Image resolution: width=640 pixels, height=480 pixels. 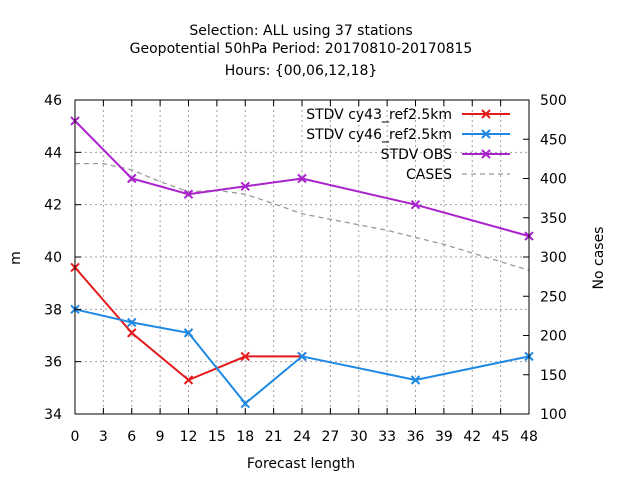 I want to click on legend-entry: STDV cy46_ref2.5km, so click(x=408, y=135).